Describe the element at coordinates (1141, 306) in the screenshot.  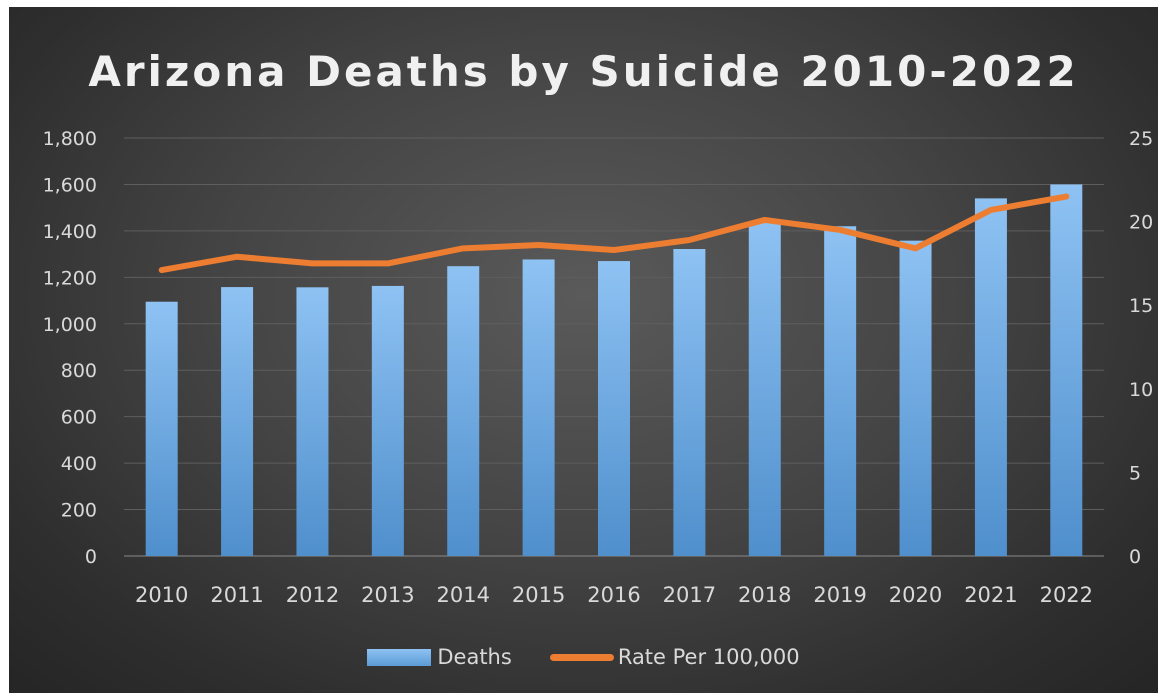
I see `right-axis-tick-label: 15` at that location.